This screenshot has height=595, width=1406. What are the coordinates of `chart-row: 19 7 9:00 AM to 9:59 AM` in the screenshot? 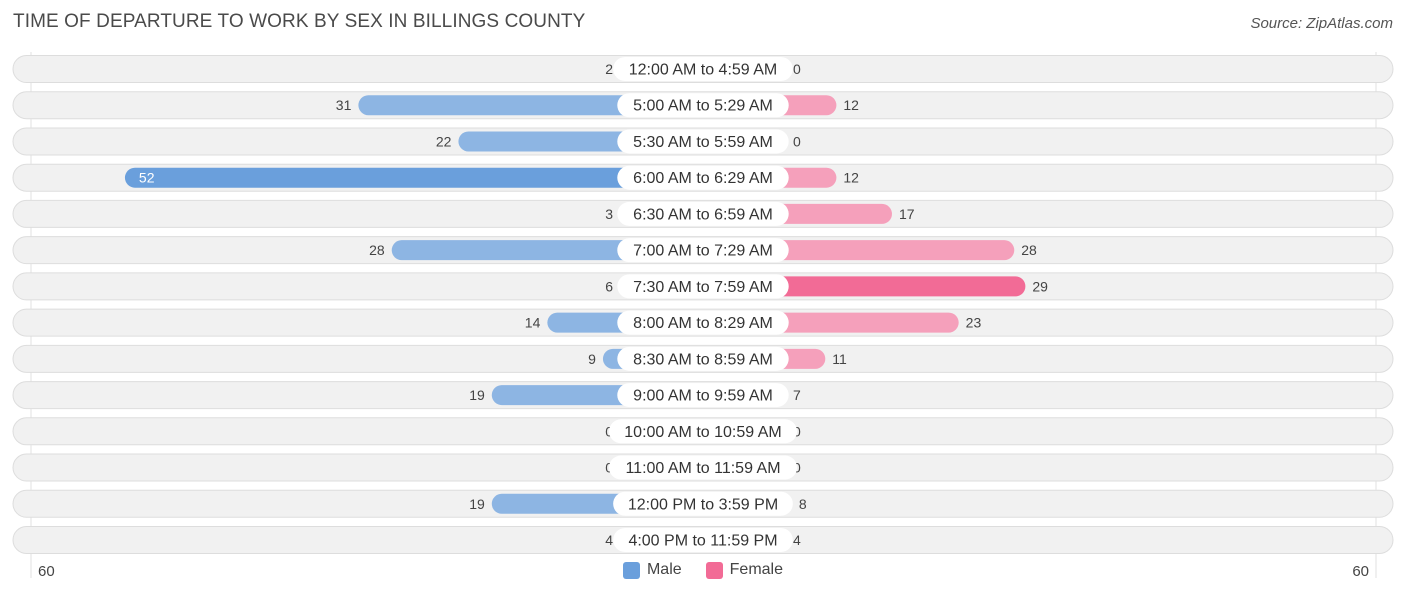 It's located at (703, 395).